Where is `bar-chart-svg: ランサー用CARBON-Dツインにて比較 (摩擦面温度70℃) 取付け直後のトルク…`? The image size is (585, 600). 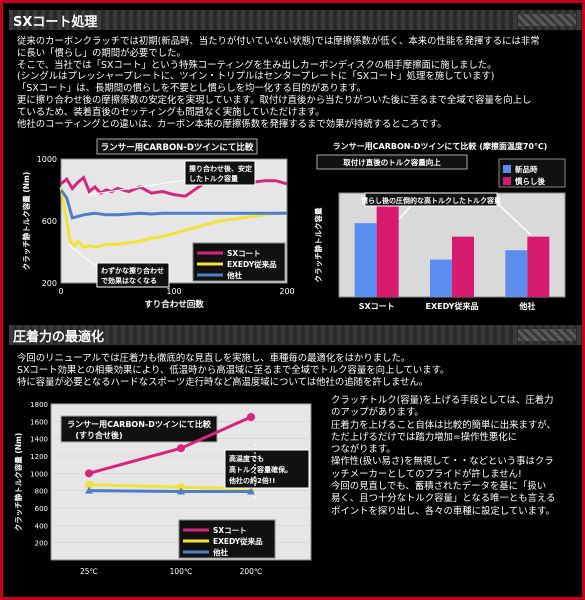 bar-chart-svg: ランサー用CARBON-Dツインにて比較 (摩擦面温度70℃) 取付け直後のトルク… is located at coordinates (439, 226).